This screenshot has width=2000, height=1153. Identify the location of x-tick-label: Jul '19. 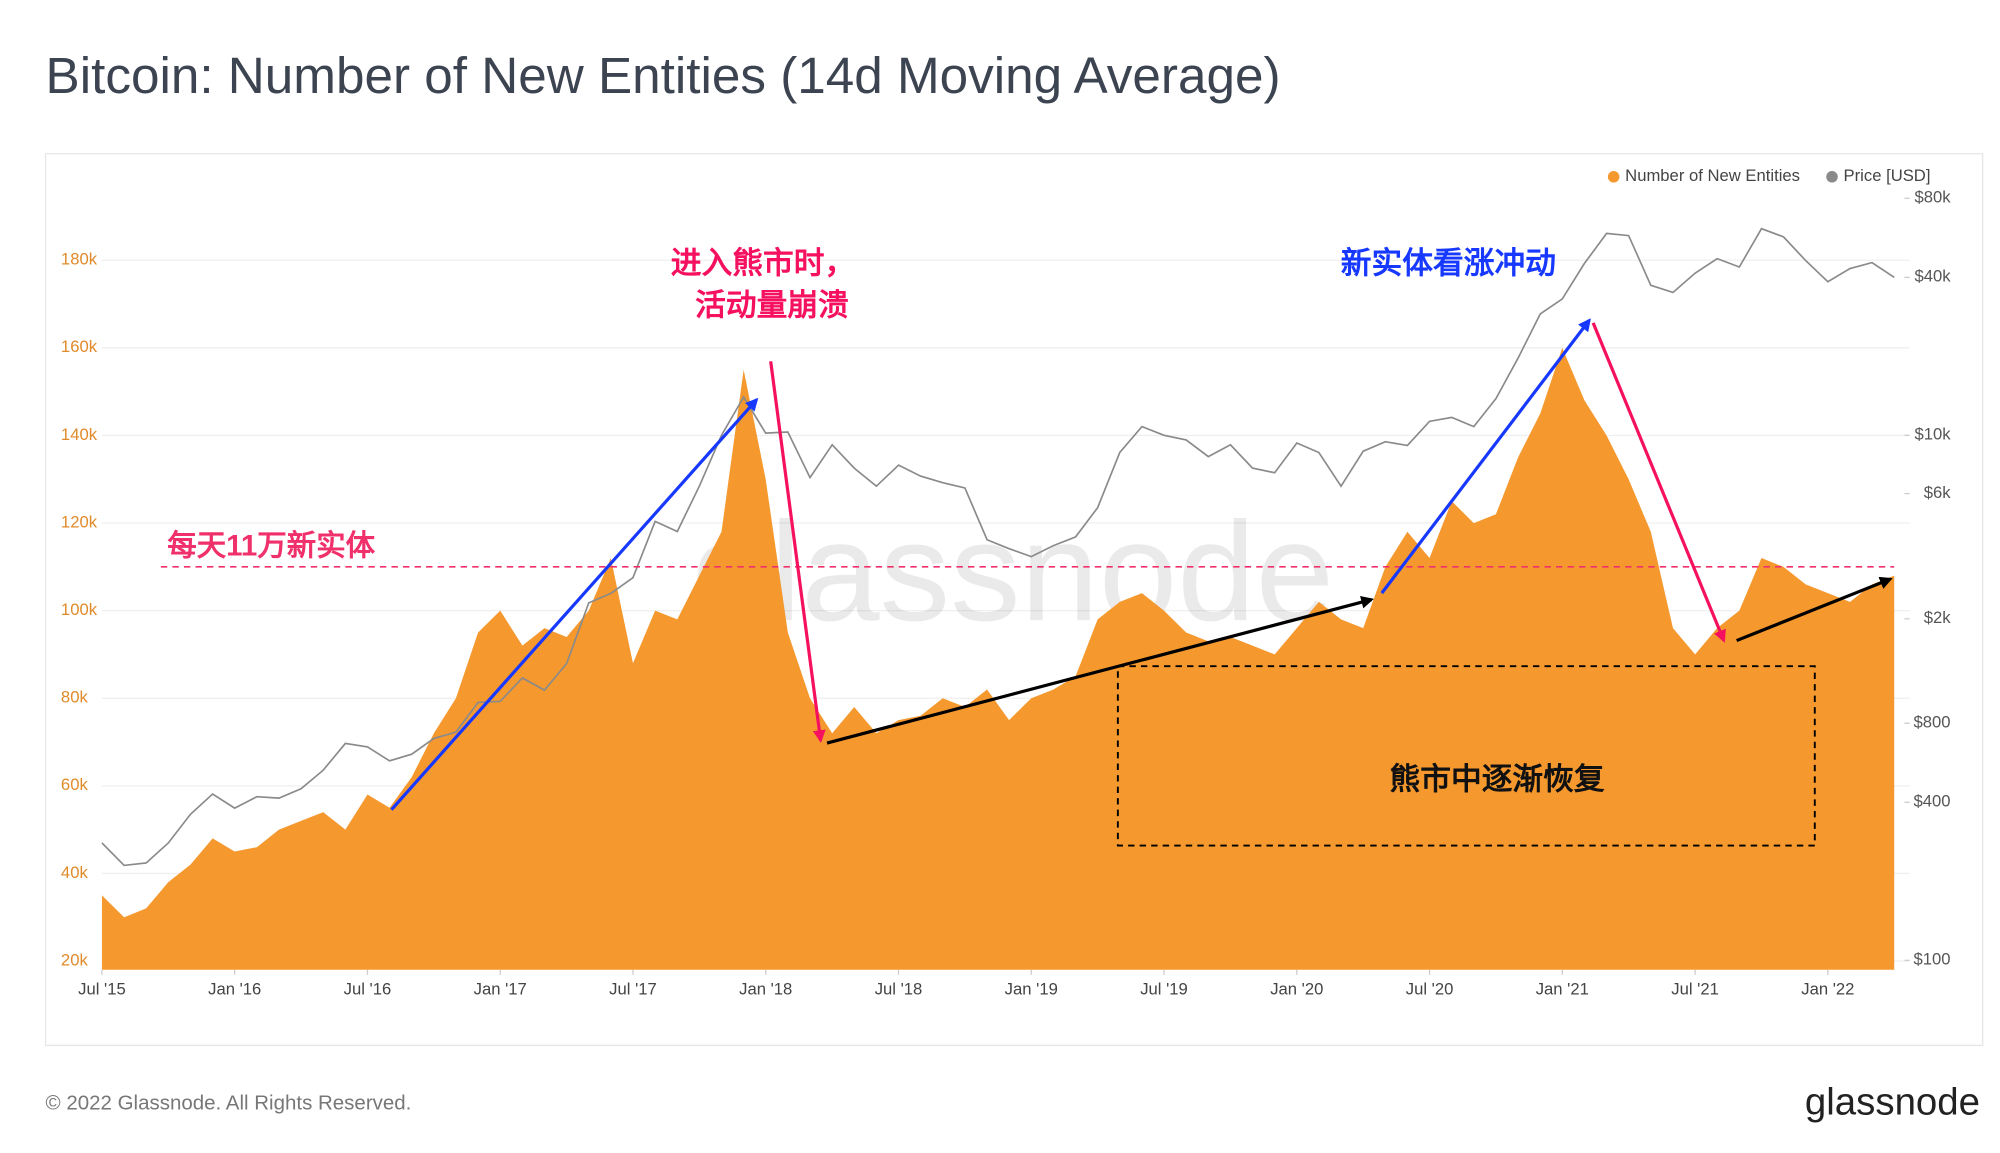
(1164, 989).